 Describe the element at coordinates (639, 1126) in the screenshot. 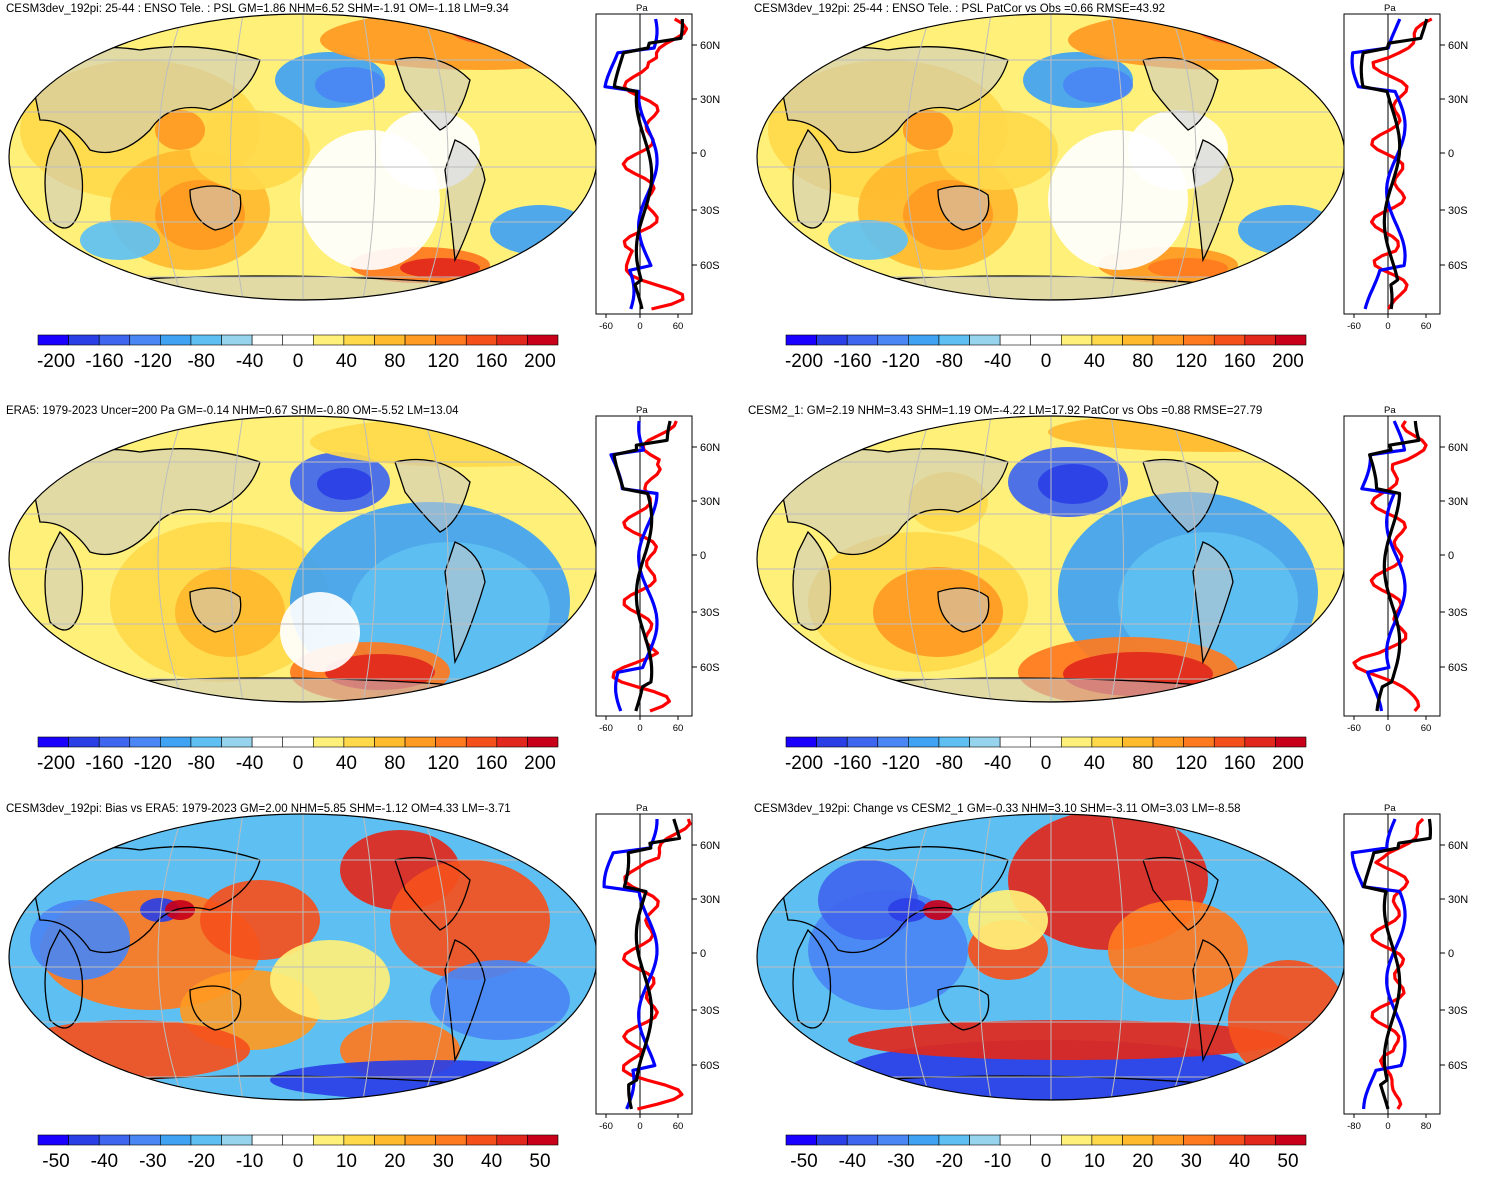

I see `profile-xtick-label: 0` at that location.